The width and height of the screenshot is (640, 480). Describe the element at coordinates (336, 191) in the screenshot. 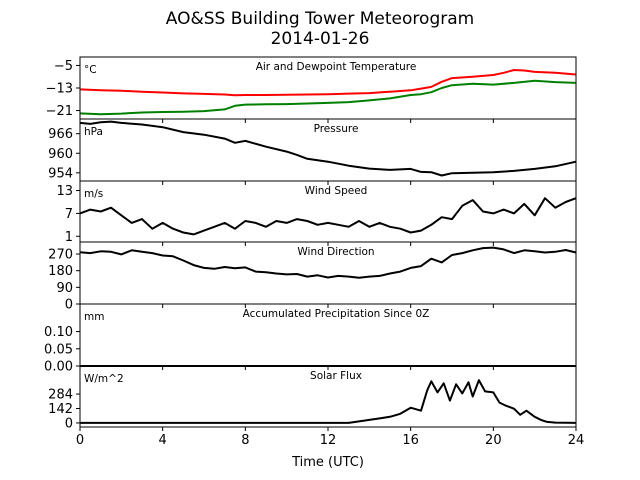

I see `panel-title: Wind Speed` at that location.